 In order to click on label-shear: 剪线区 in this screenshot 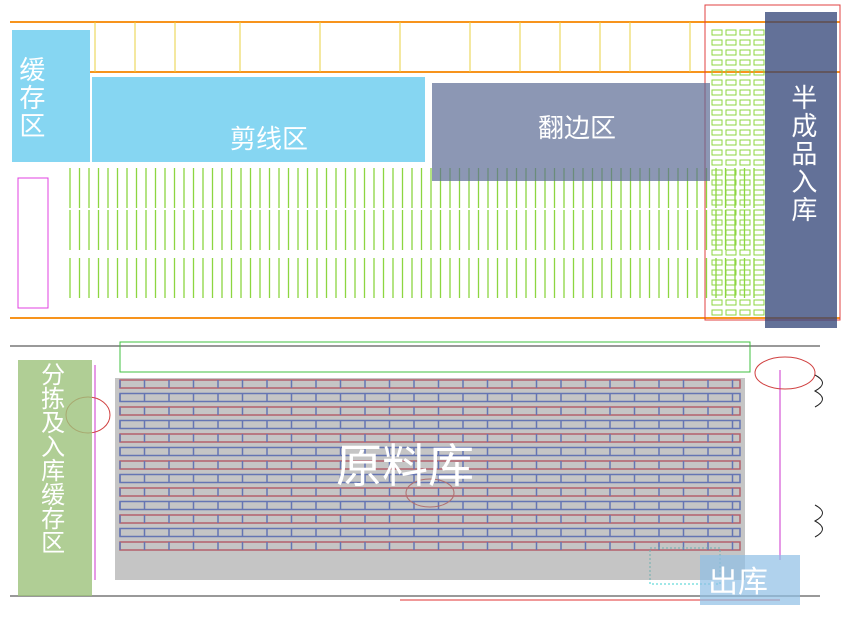, I will do `click(269, 140)`.